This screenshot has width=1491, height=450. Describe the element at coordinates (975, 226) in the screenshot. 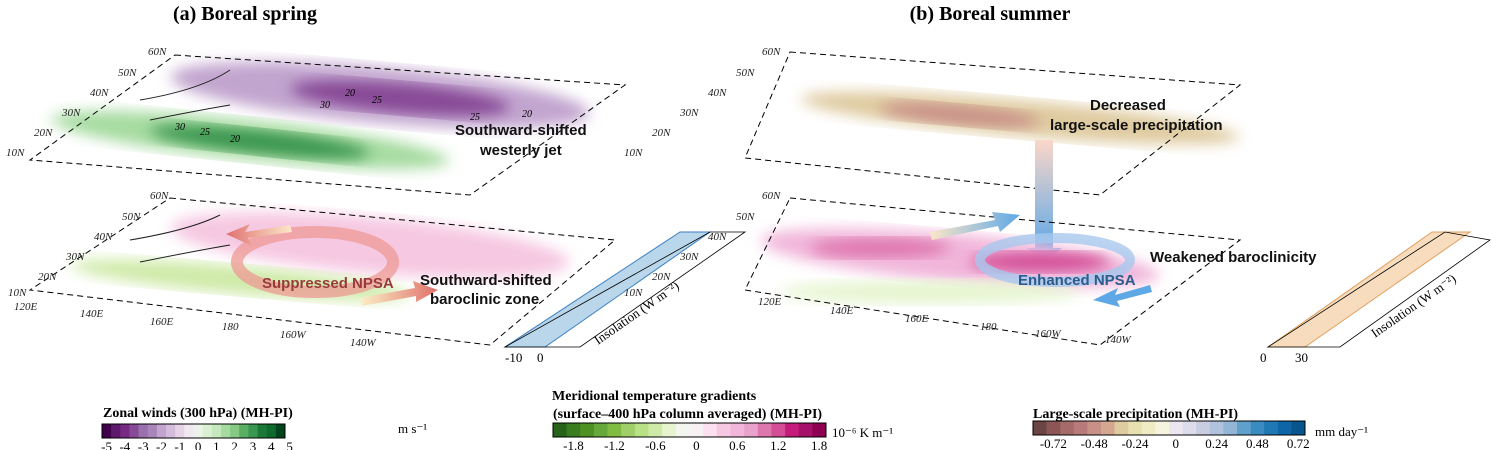

I see `arrow-northeast-icon` at that location.